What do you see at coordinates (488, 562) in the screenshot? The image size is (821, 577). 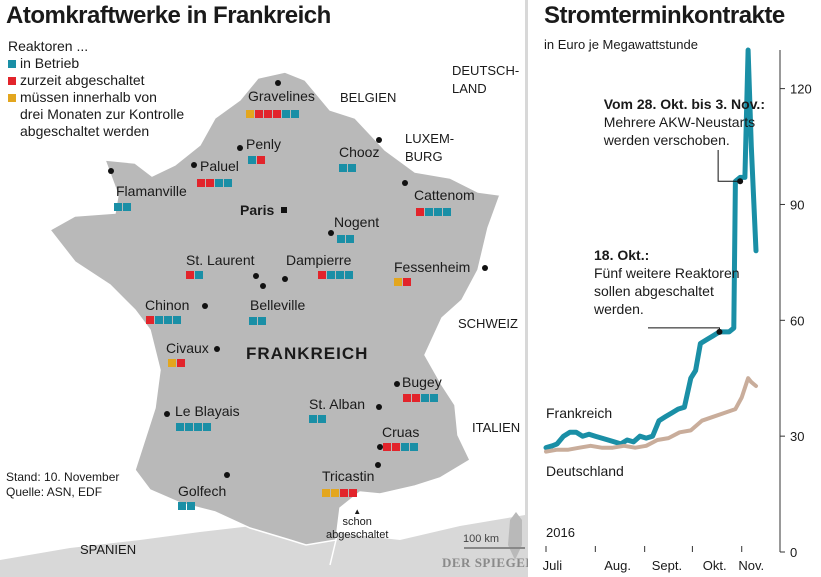 I see `brand-logo: DER SPIEGEL` at bounding box center [488, 562].